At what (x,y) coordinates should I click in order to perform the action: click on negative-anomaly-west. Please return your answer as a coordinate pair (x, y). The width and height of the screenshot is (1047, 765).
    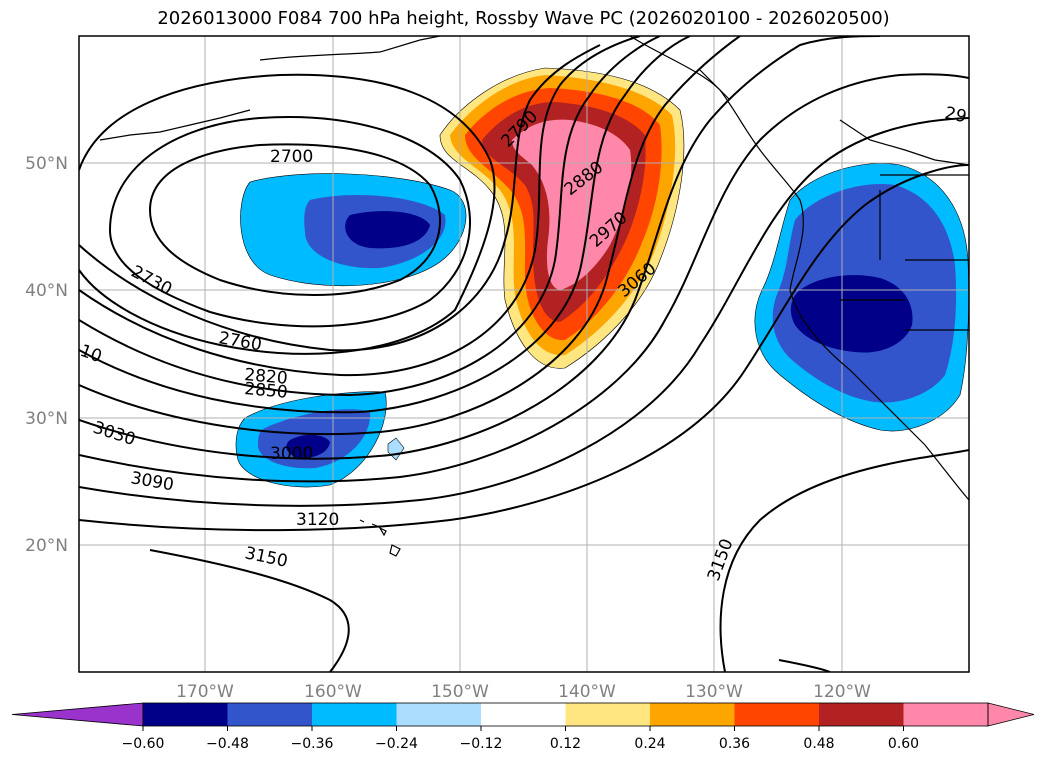
    Looking at the image, I should click on (353, 230).